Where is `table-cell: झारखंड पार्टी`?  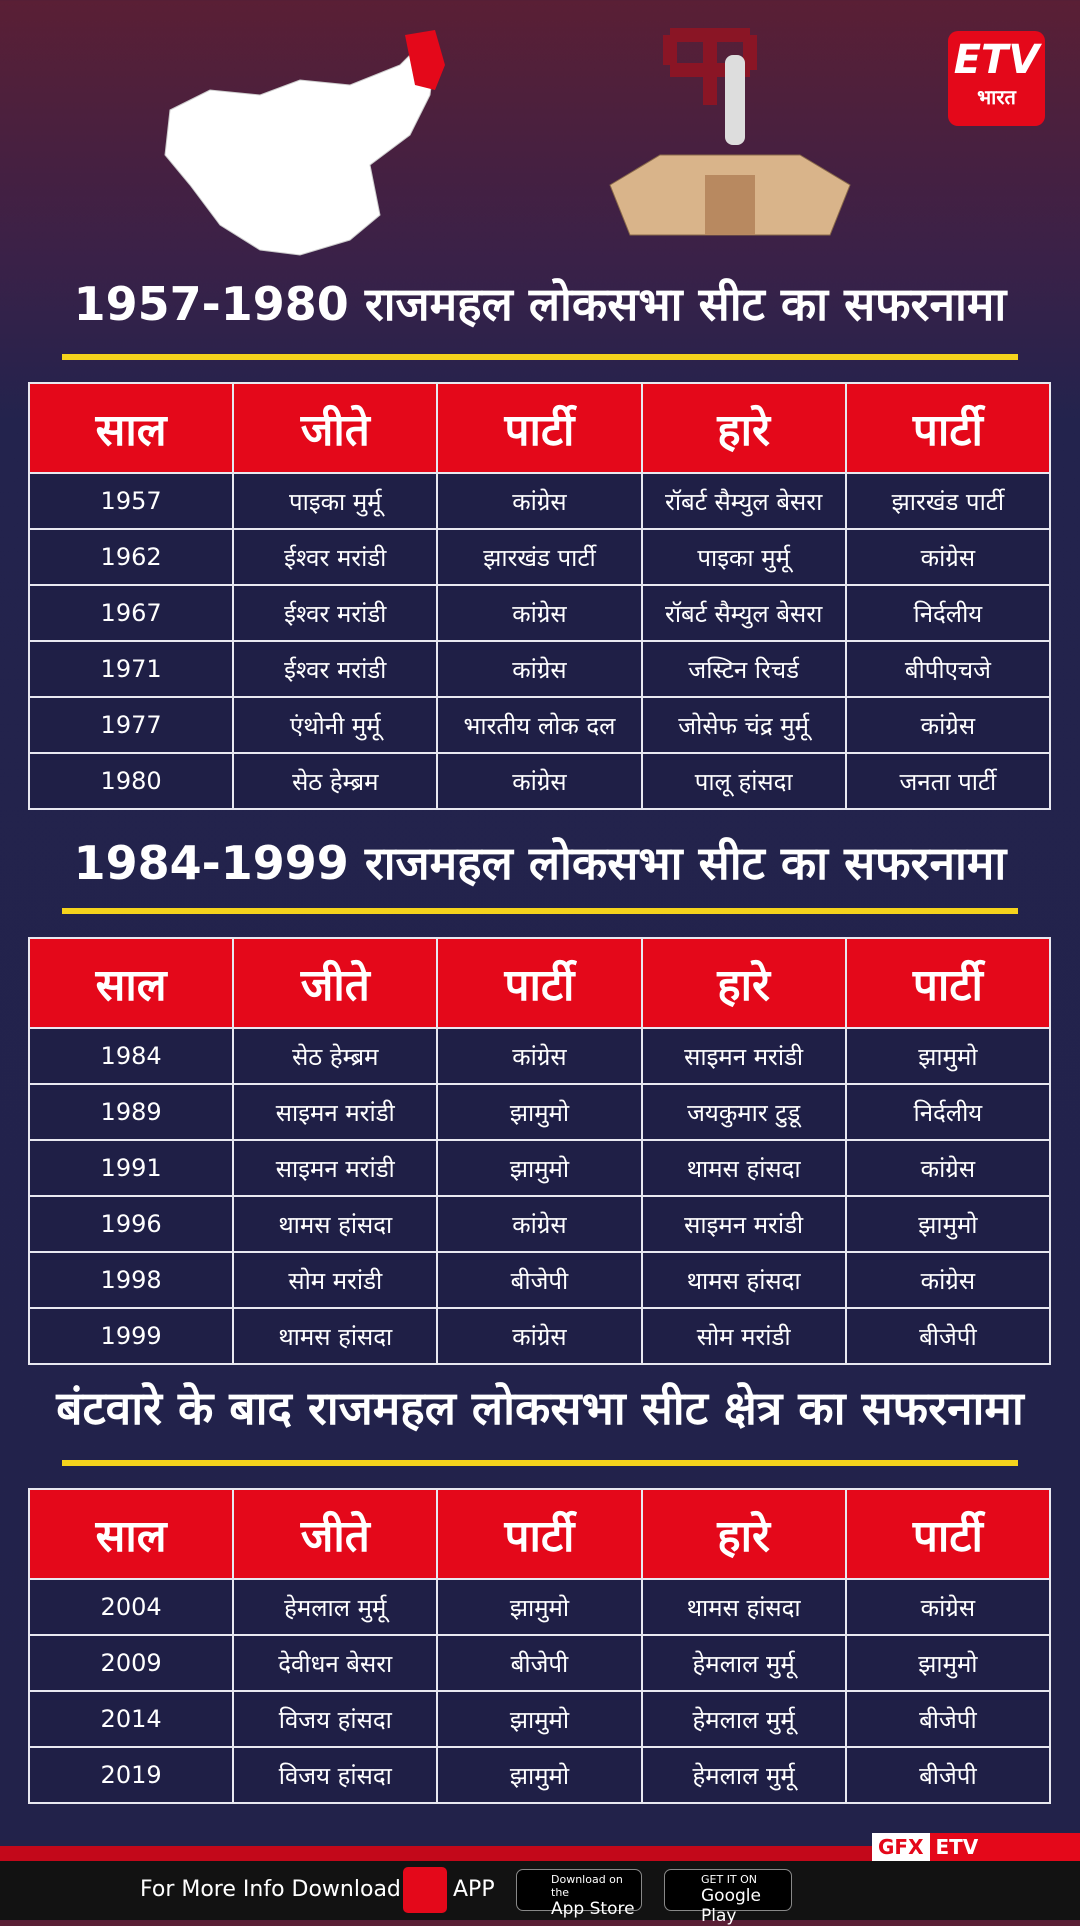
table-cell: झारखंड पार्टी is located at coordinates (948, 501).